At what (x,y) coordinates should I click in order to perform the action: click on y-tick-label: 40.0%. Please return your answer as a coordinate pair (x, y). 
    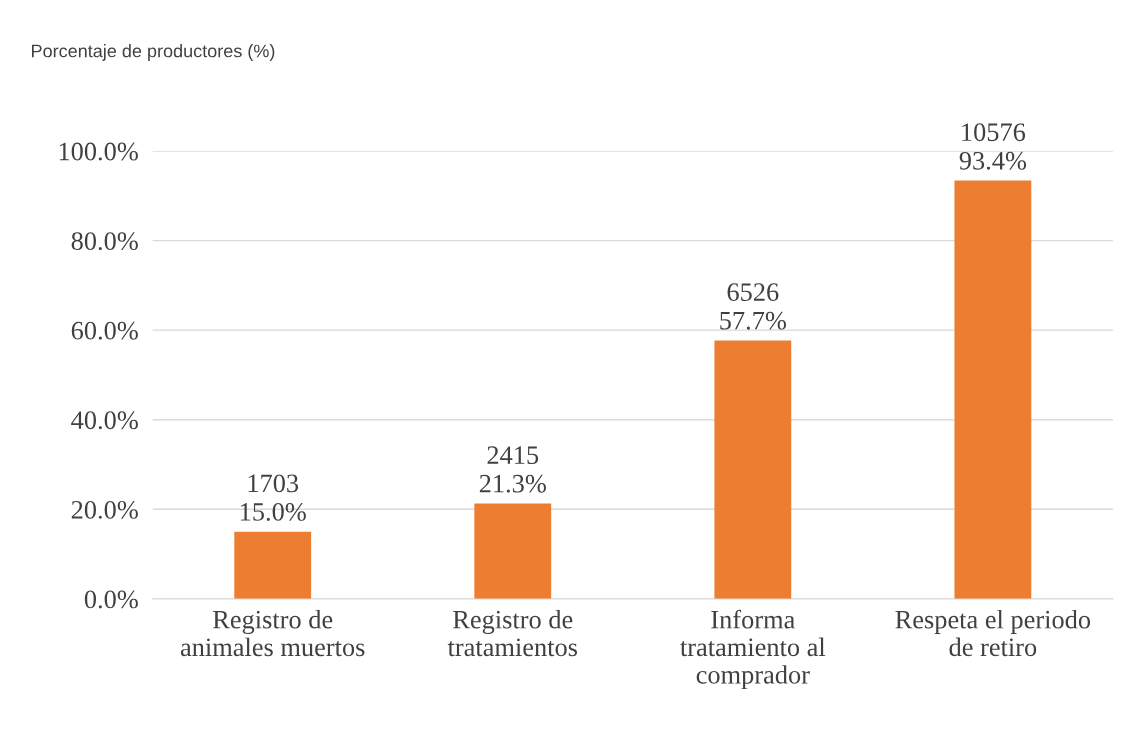
    Looking at the image, I should click on (104, 420).